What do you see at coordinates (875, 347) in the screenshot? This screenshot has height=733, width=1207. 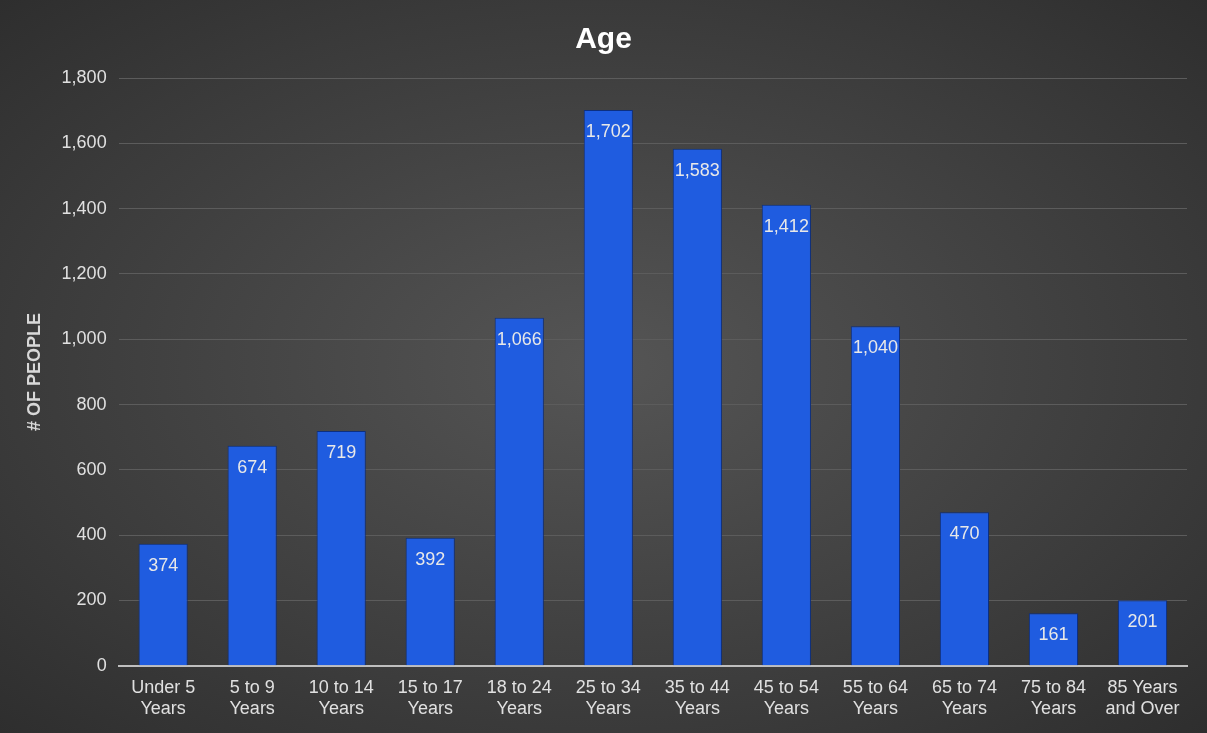 I see `data-label: 1,040` at bounding box center [875, 347].